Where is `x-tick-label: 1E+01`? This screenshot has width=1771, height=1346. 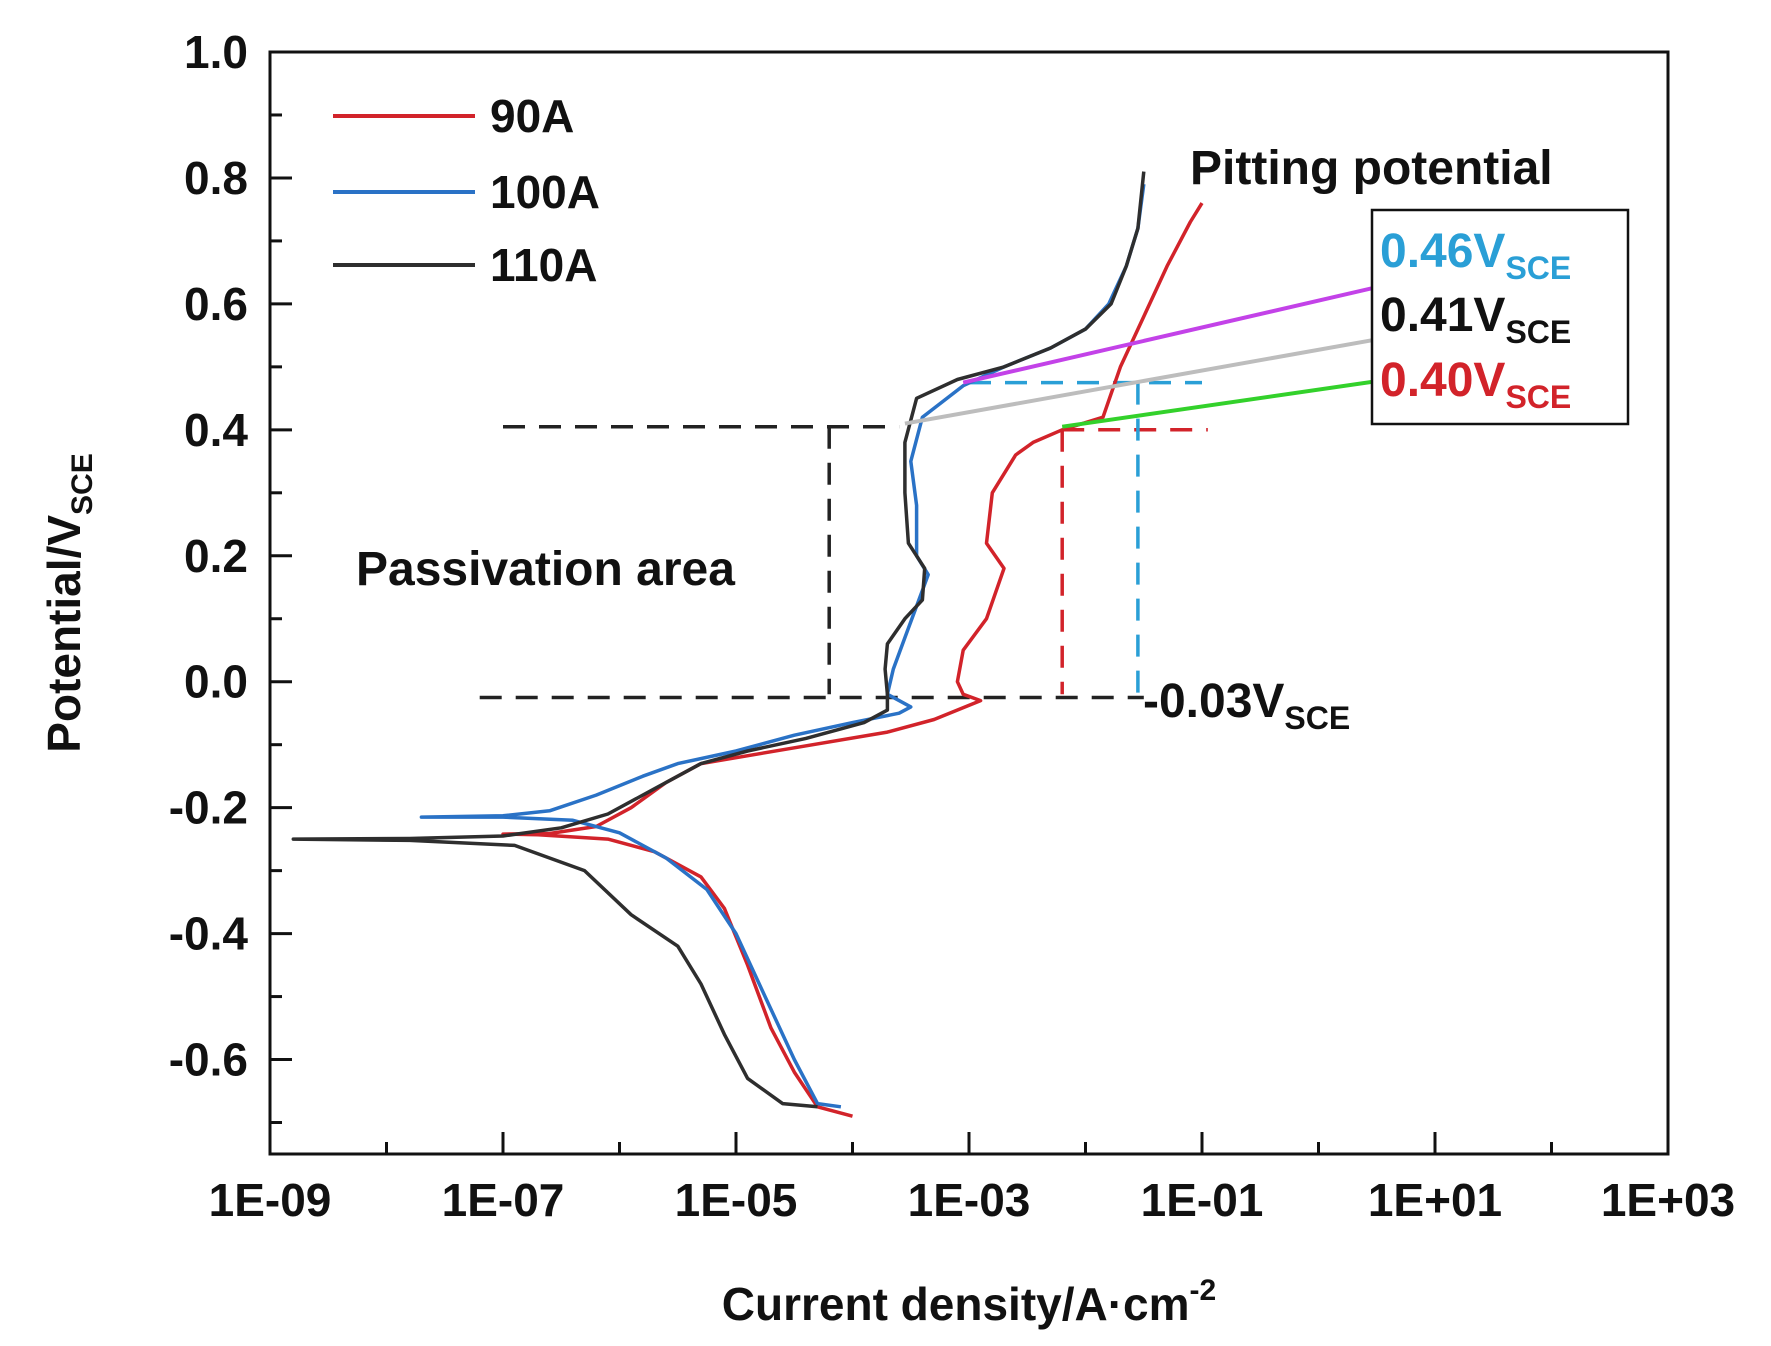
x-tick-label: 1E+01 is located at coordinates (1435, 1200).